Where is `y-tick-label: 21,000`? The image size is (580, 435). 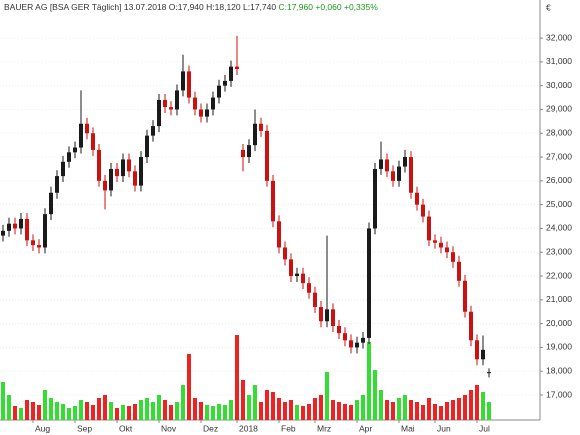
y-tick-label: 21,000 is located at coordinates (559, 299).